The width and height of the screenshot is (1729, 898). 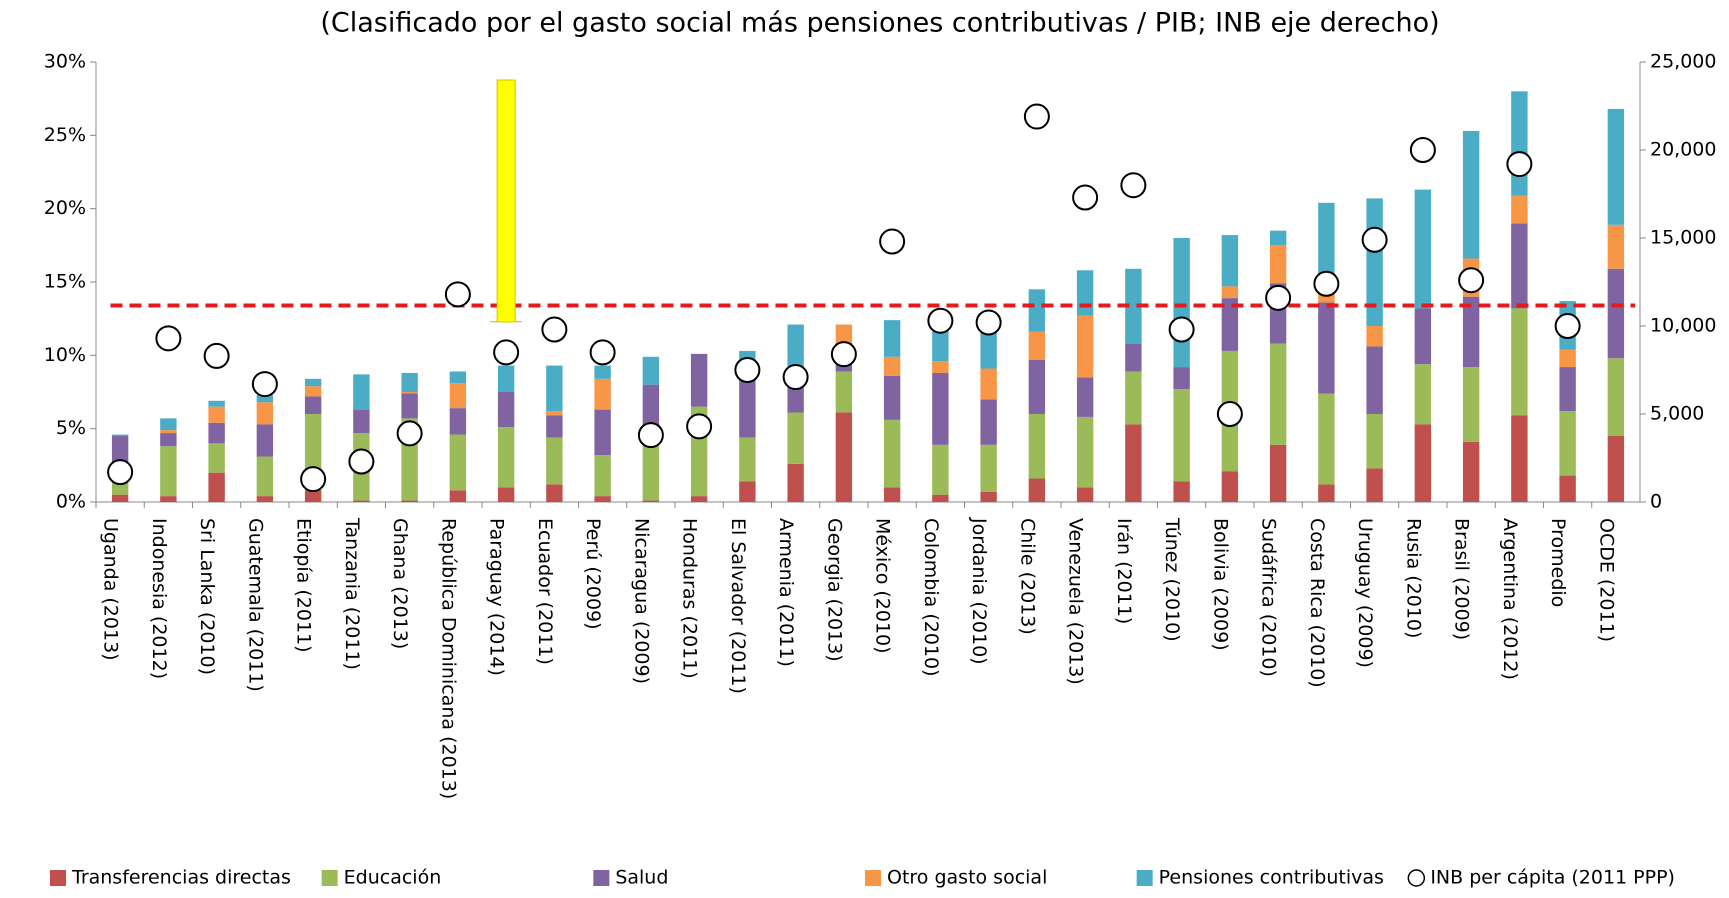 What do you see at coordinates (1172, 579) in the screenshot?
I see `x-tick-label: Túnez (2010)` at bounding box center [1172, 579].